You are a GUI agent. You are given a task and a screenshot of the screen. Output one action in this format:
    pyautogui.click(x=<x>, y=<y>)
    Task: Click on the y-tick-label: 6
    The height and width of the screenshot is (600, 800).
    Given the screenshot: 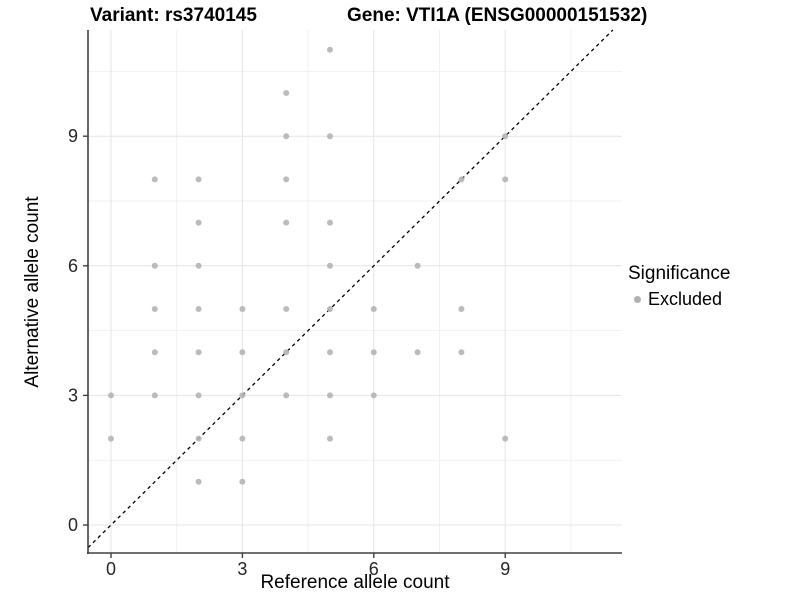 What is the action you would take?
    pyautogui.click(x=73, y=266)
    